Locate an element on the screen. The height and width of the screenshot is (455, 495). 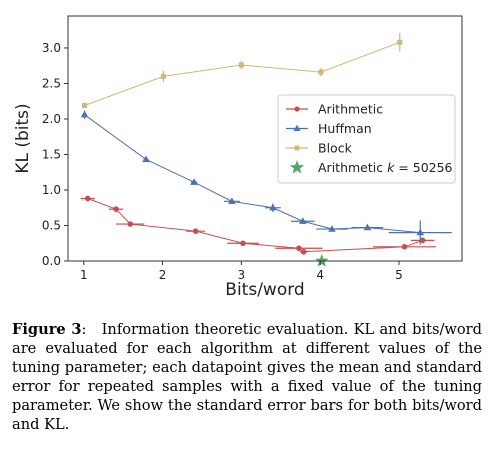
legend-label: Arithmetic k = 50256 is located at coordinates (385, 167).